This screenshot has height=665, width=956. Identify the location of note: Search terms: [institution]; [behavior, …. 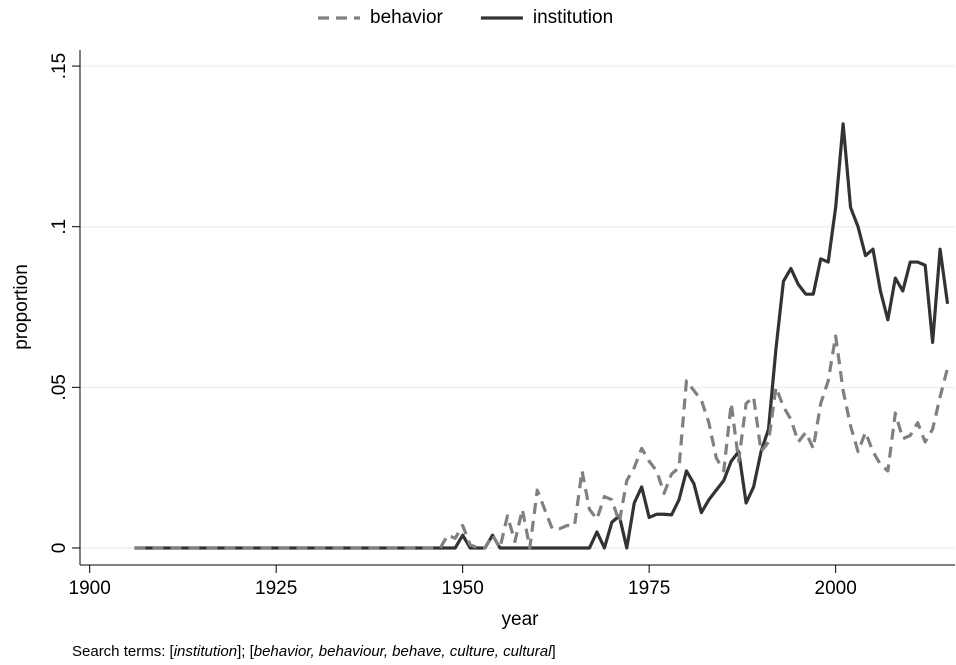
(314, 651).